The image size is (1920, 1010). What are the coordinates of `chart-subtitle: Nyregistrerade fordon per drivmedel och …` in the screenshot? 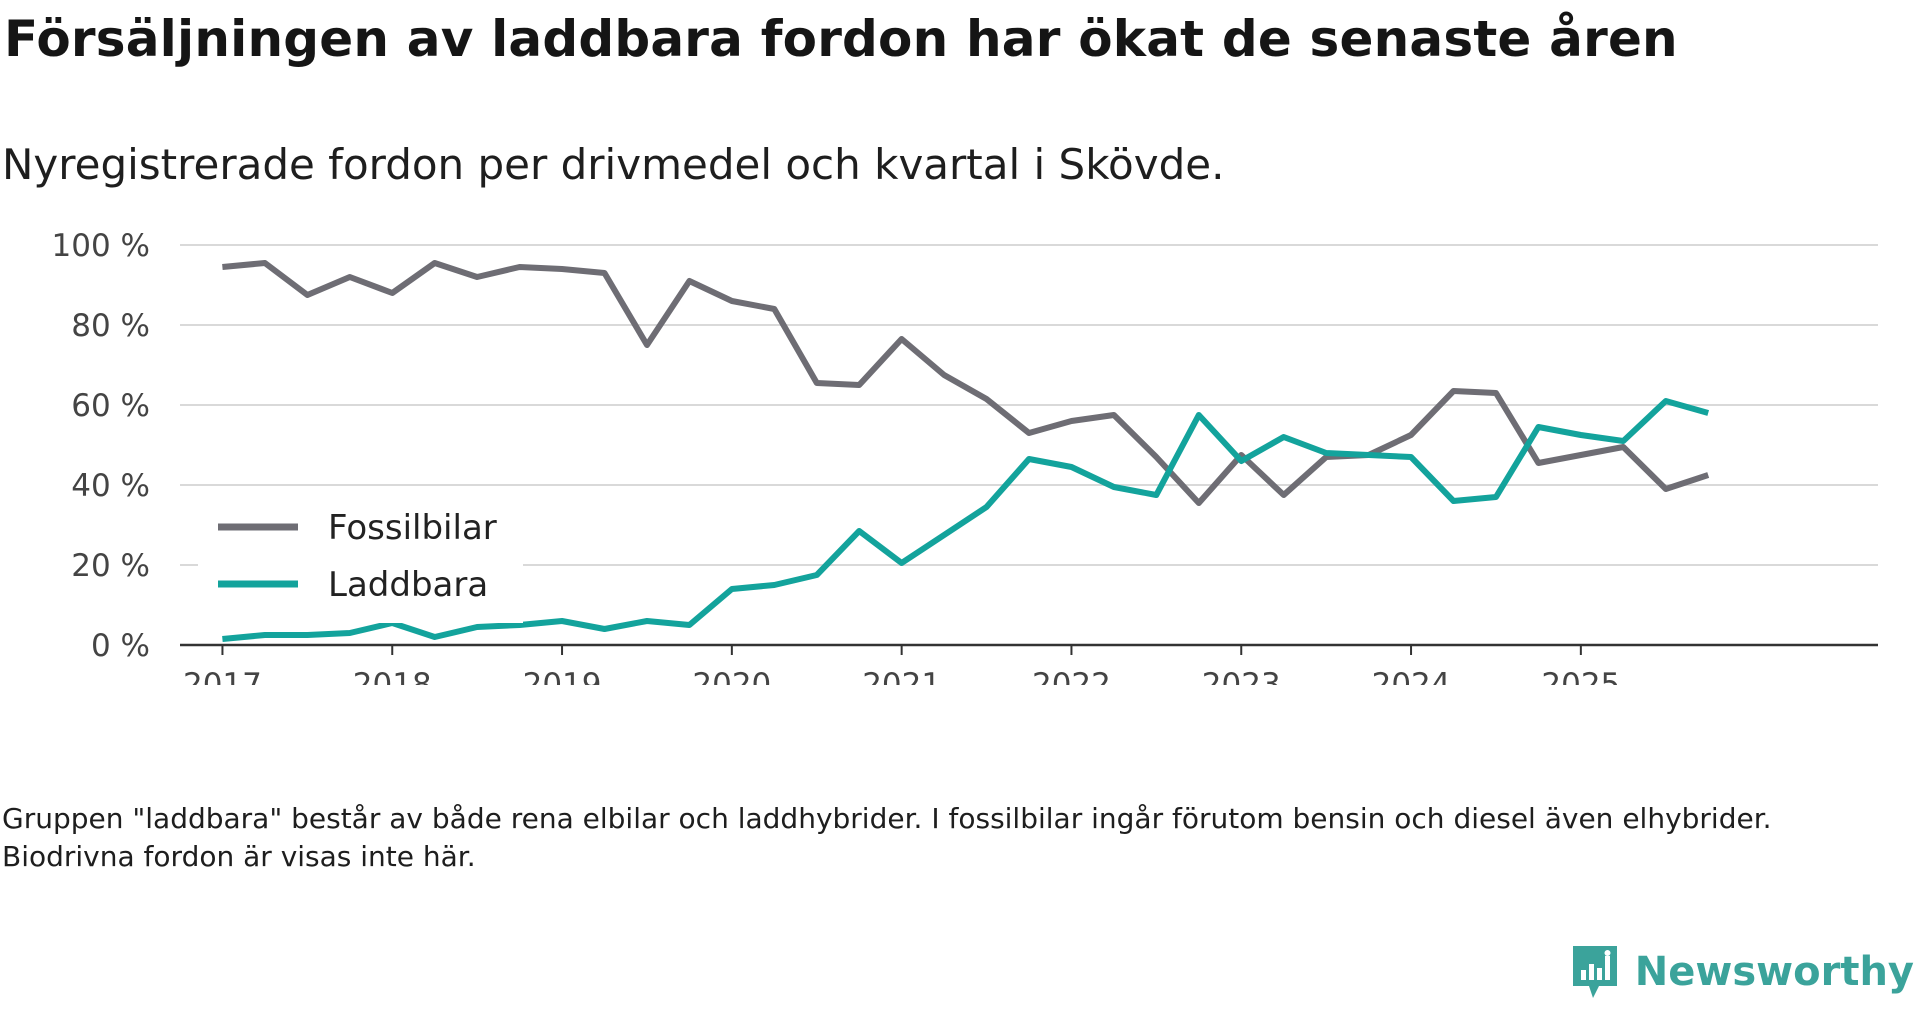 It's located at (613, 164).